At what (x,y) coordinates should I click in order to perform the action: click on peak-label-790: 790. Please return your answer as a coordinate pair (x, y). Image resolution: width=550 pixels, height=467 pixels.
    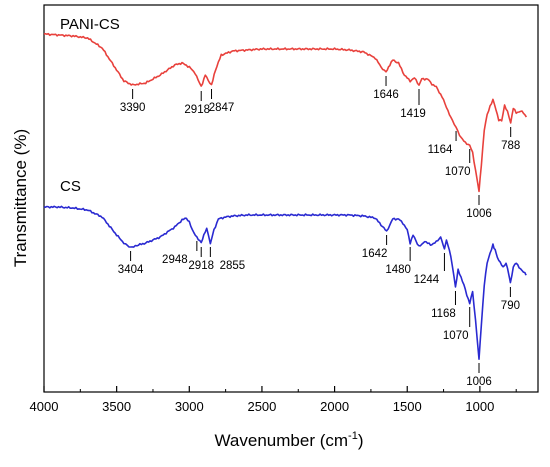
    Looking at the image, I should click on (510, 306).